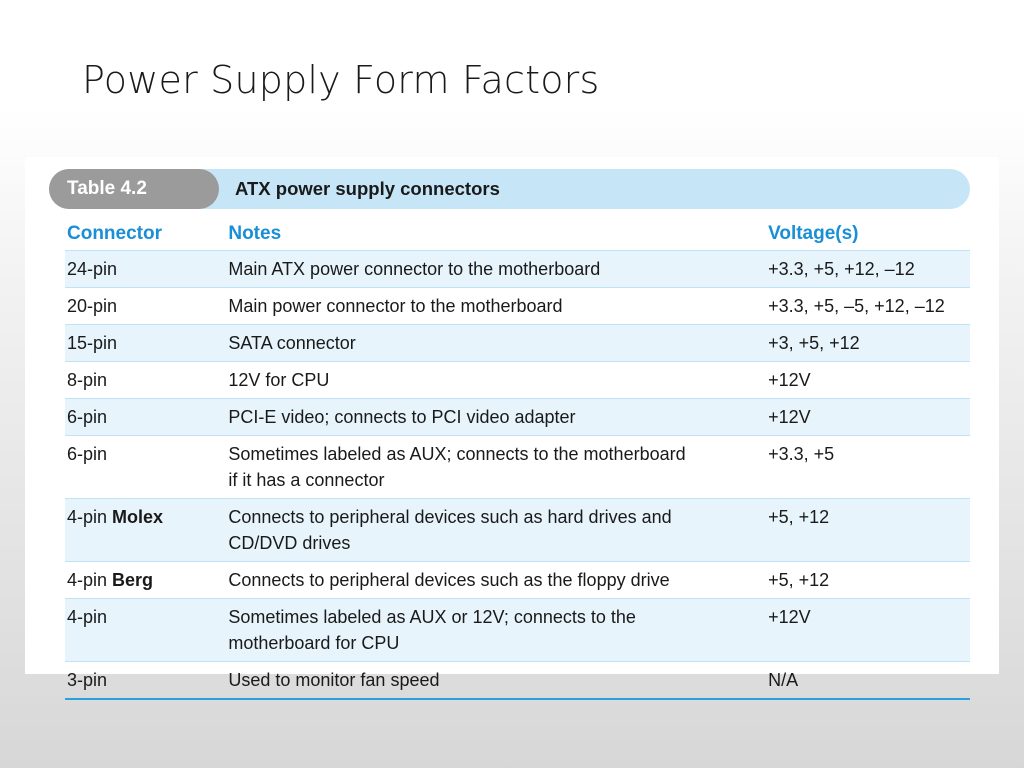 The width and height of the screenshot is (1024, 768). What do you see at coordinates (367, 188) in the screenshot?
I see `table-caption: ATX power supply connectors` at bounding box center [367, 188].